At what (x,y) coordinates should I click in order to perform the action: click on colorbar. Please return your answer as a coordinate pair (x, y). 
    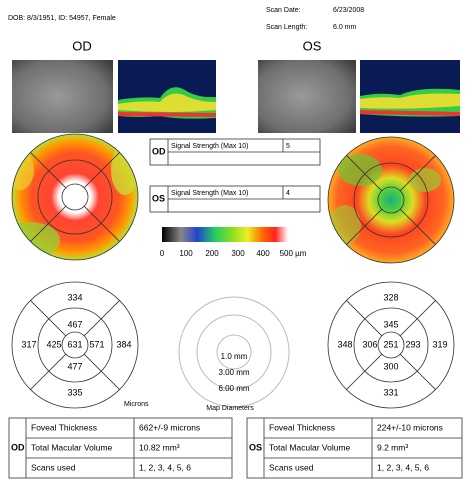
    Looking at the image, I should click on (225, 234).